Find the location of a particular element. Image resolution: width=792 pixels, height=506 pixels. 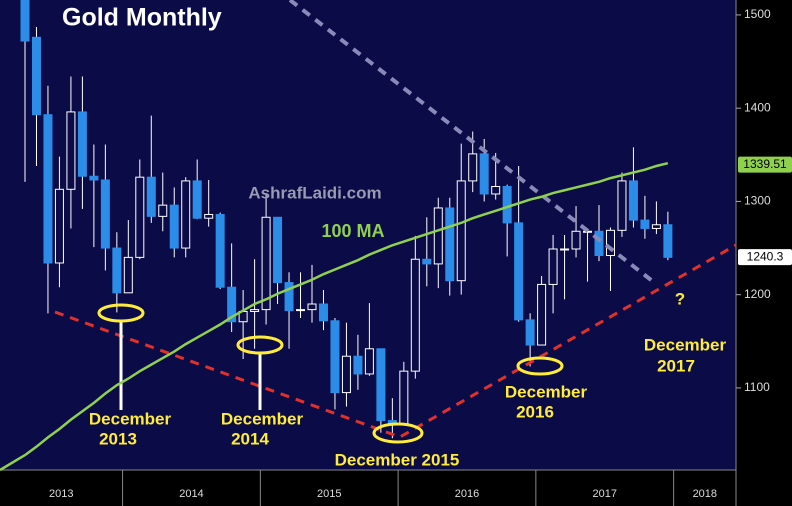

annotation: 2016 is located at coordinates (535, 411).